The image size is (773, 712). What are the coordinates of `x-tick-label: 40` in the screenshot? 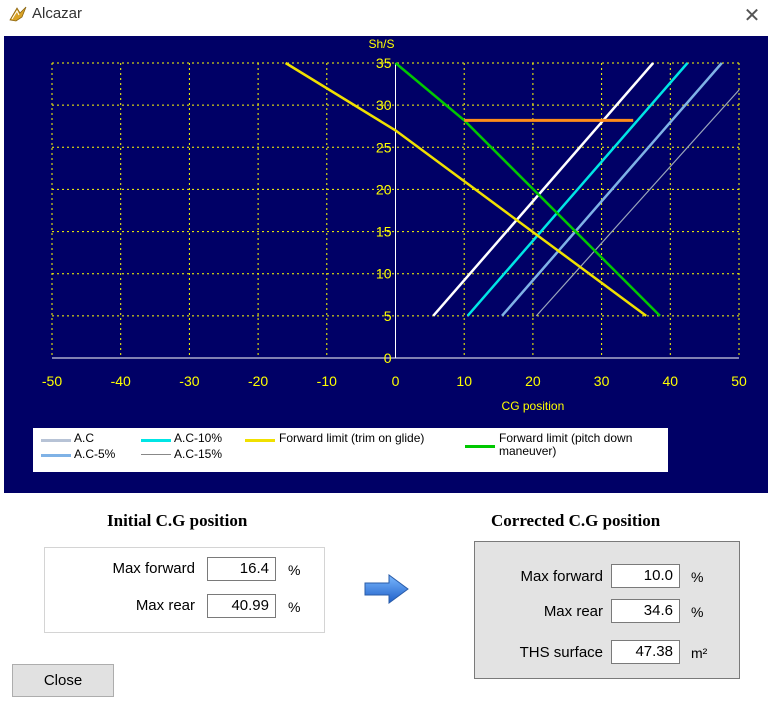 It's located at (671, 381).